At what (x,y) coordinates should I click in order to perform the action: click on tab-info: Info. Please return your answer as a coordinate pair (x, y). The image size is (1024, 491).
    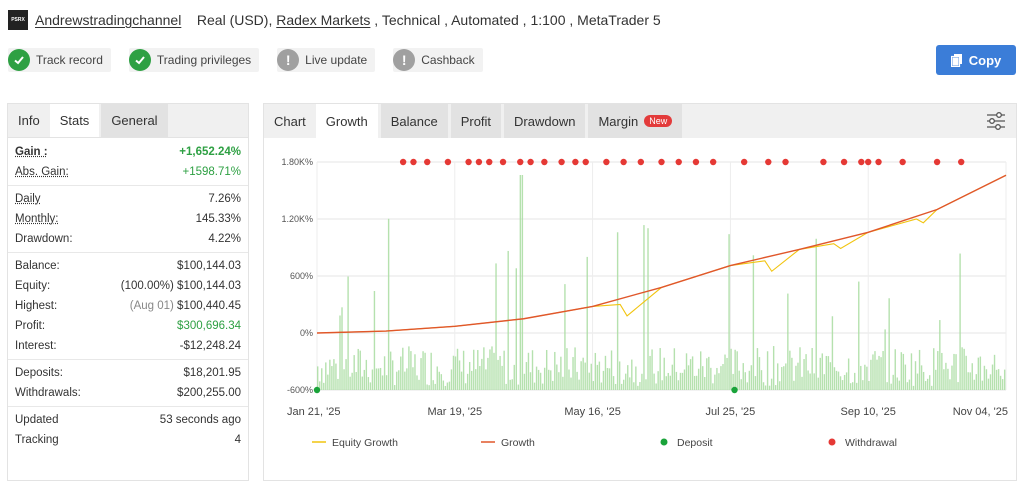
    Looking at the image, I should click on (29, 120).